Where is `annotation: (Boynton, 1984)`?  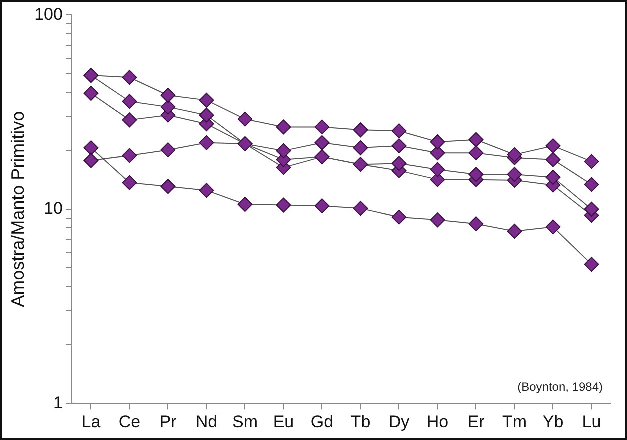
annotation: (Boynton, 1984) is located at coordinates (560, 387).